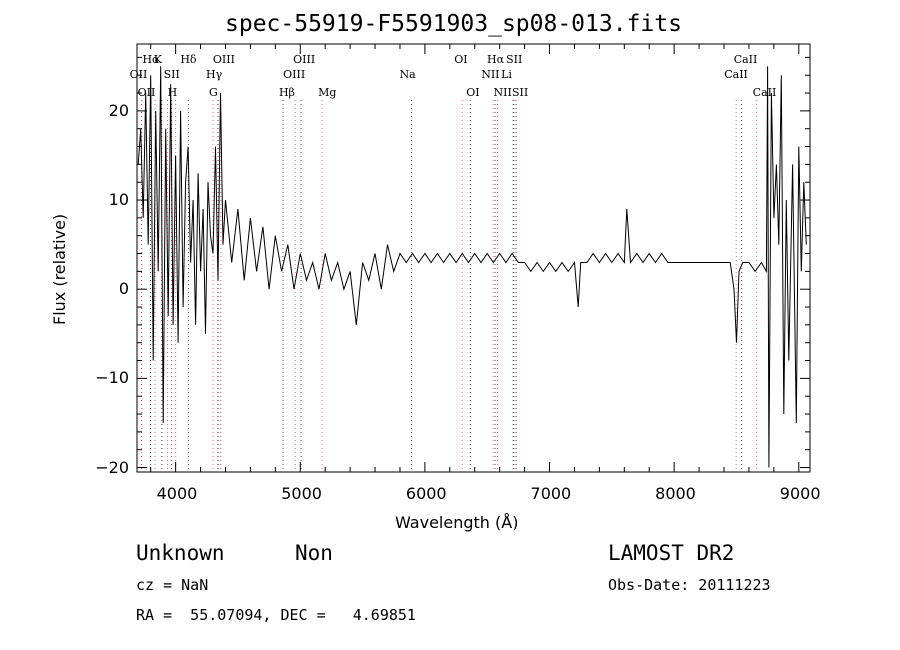 The image size is (900, 650). What do you see at coordinates (506, 74) in the screenshot?
I see `marker-label: Li` at bounding box center [506, 74].